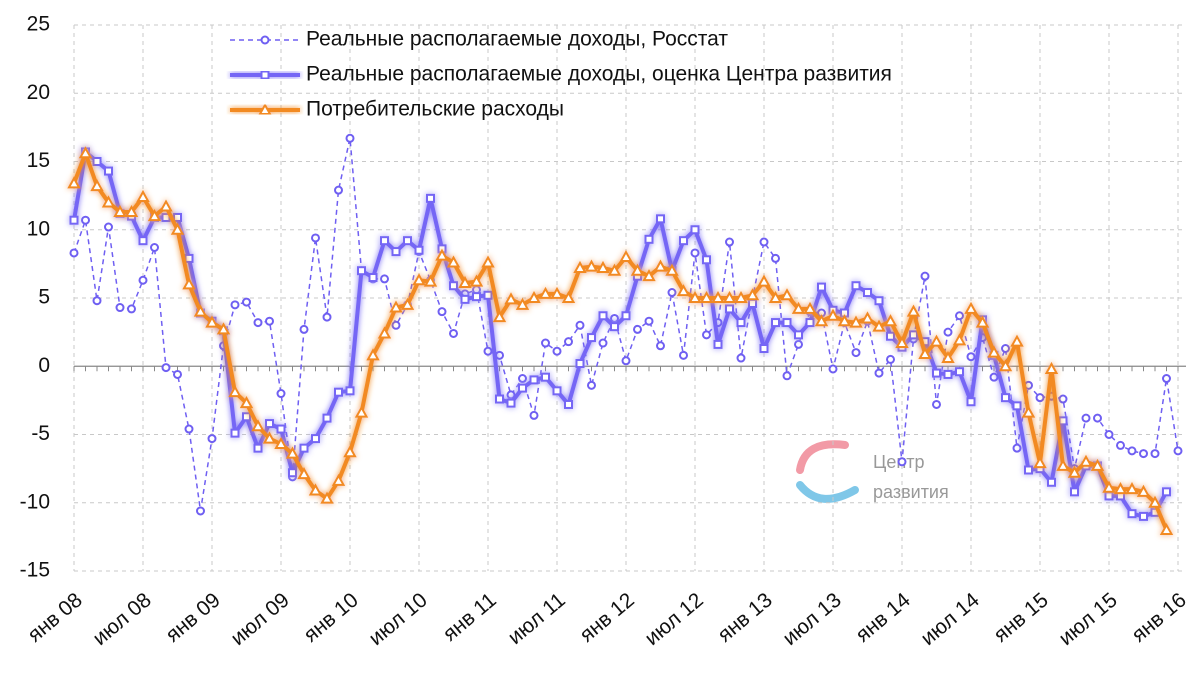 This screenshot has height=673, width=1195. I want to click on y-tick-label: 15, so click(38, 160).